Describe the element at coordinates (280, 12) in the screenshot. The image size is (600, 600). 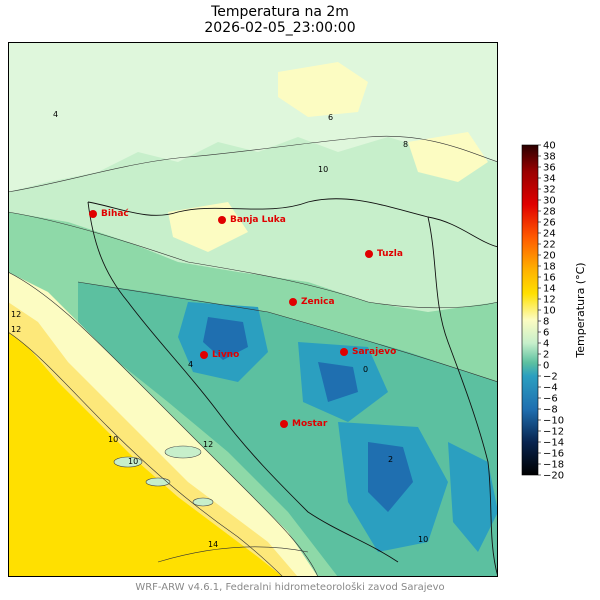
I see `map-title: Temperatura na 2m` at that location.